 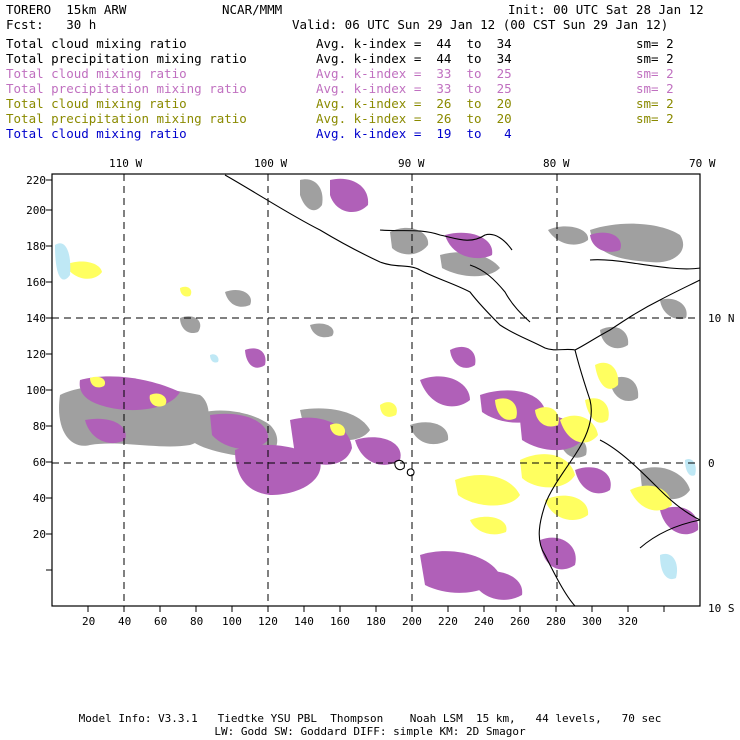 I want to click on y-tick-label: 140, so click(x=36, y=318).